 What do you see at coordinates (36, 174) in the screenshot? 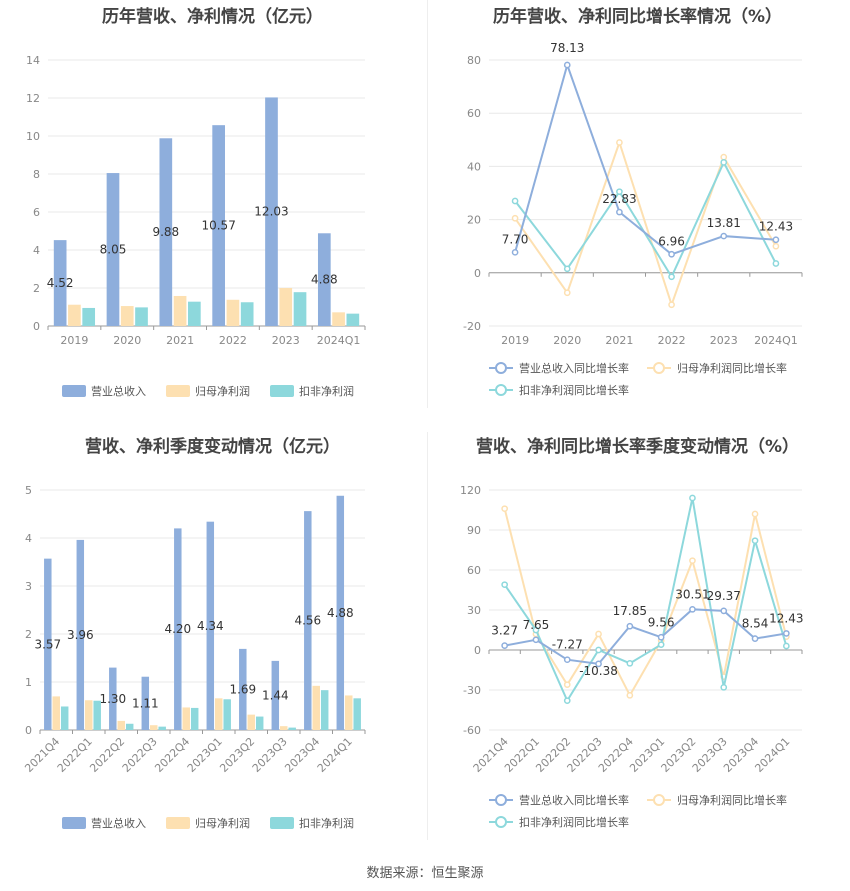
I see `y-tick-label: 8` at bounding box center [36, 174].